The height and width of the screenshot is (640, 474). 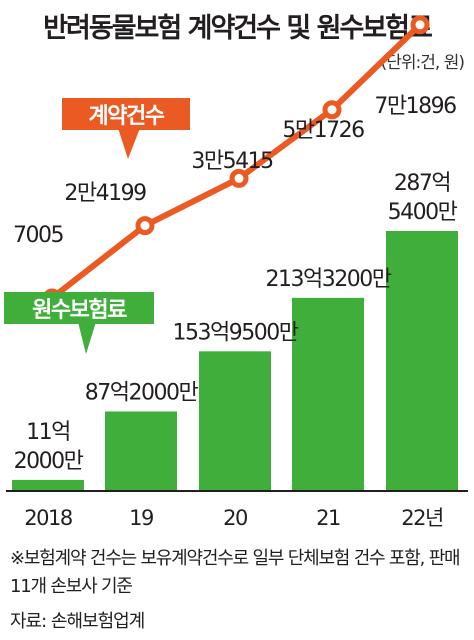 I want to click on x-tick-label: 22년, so click(x=422, y=518).